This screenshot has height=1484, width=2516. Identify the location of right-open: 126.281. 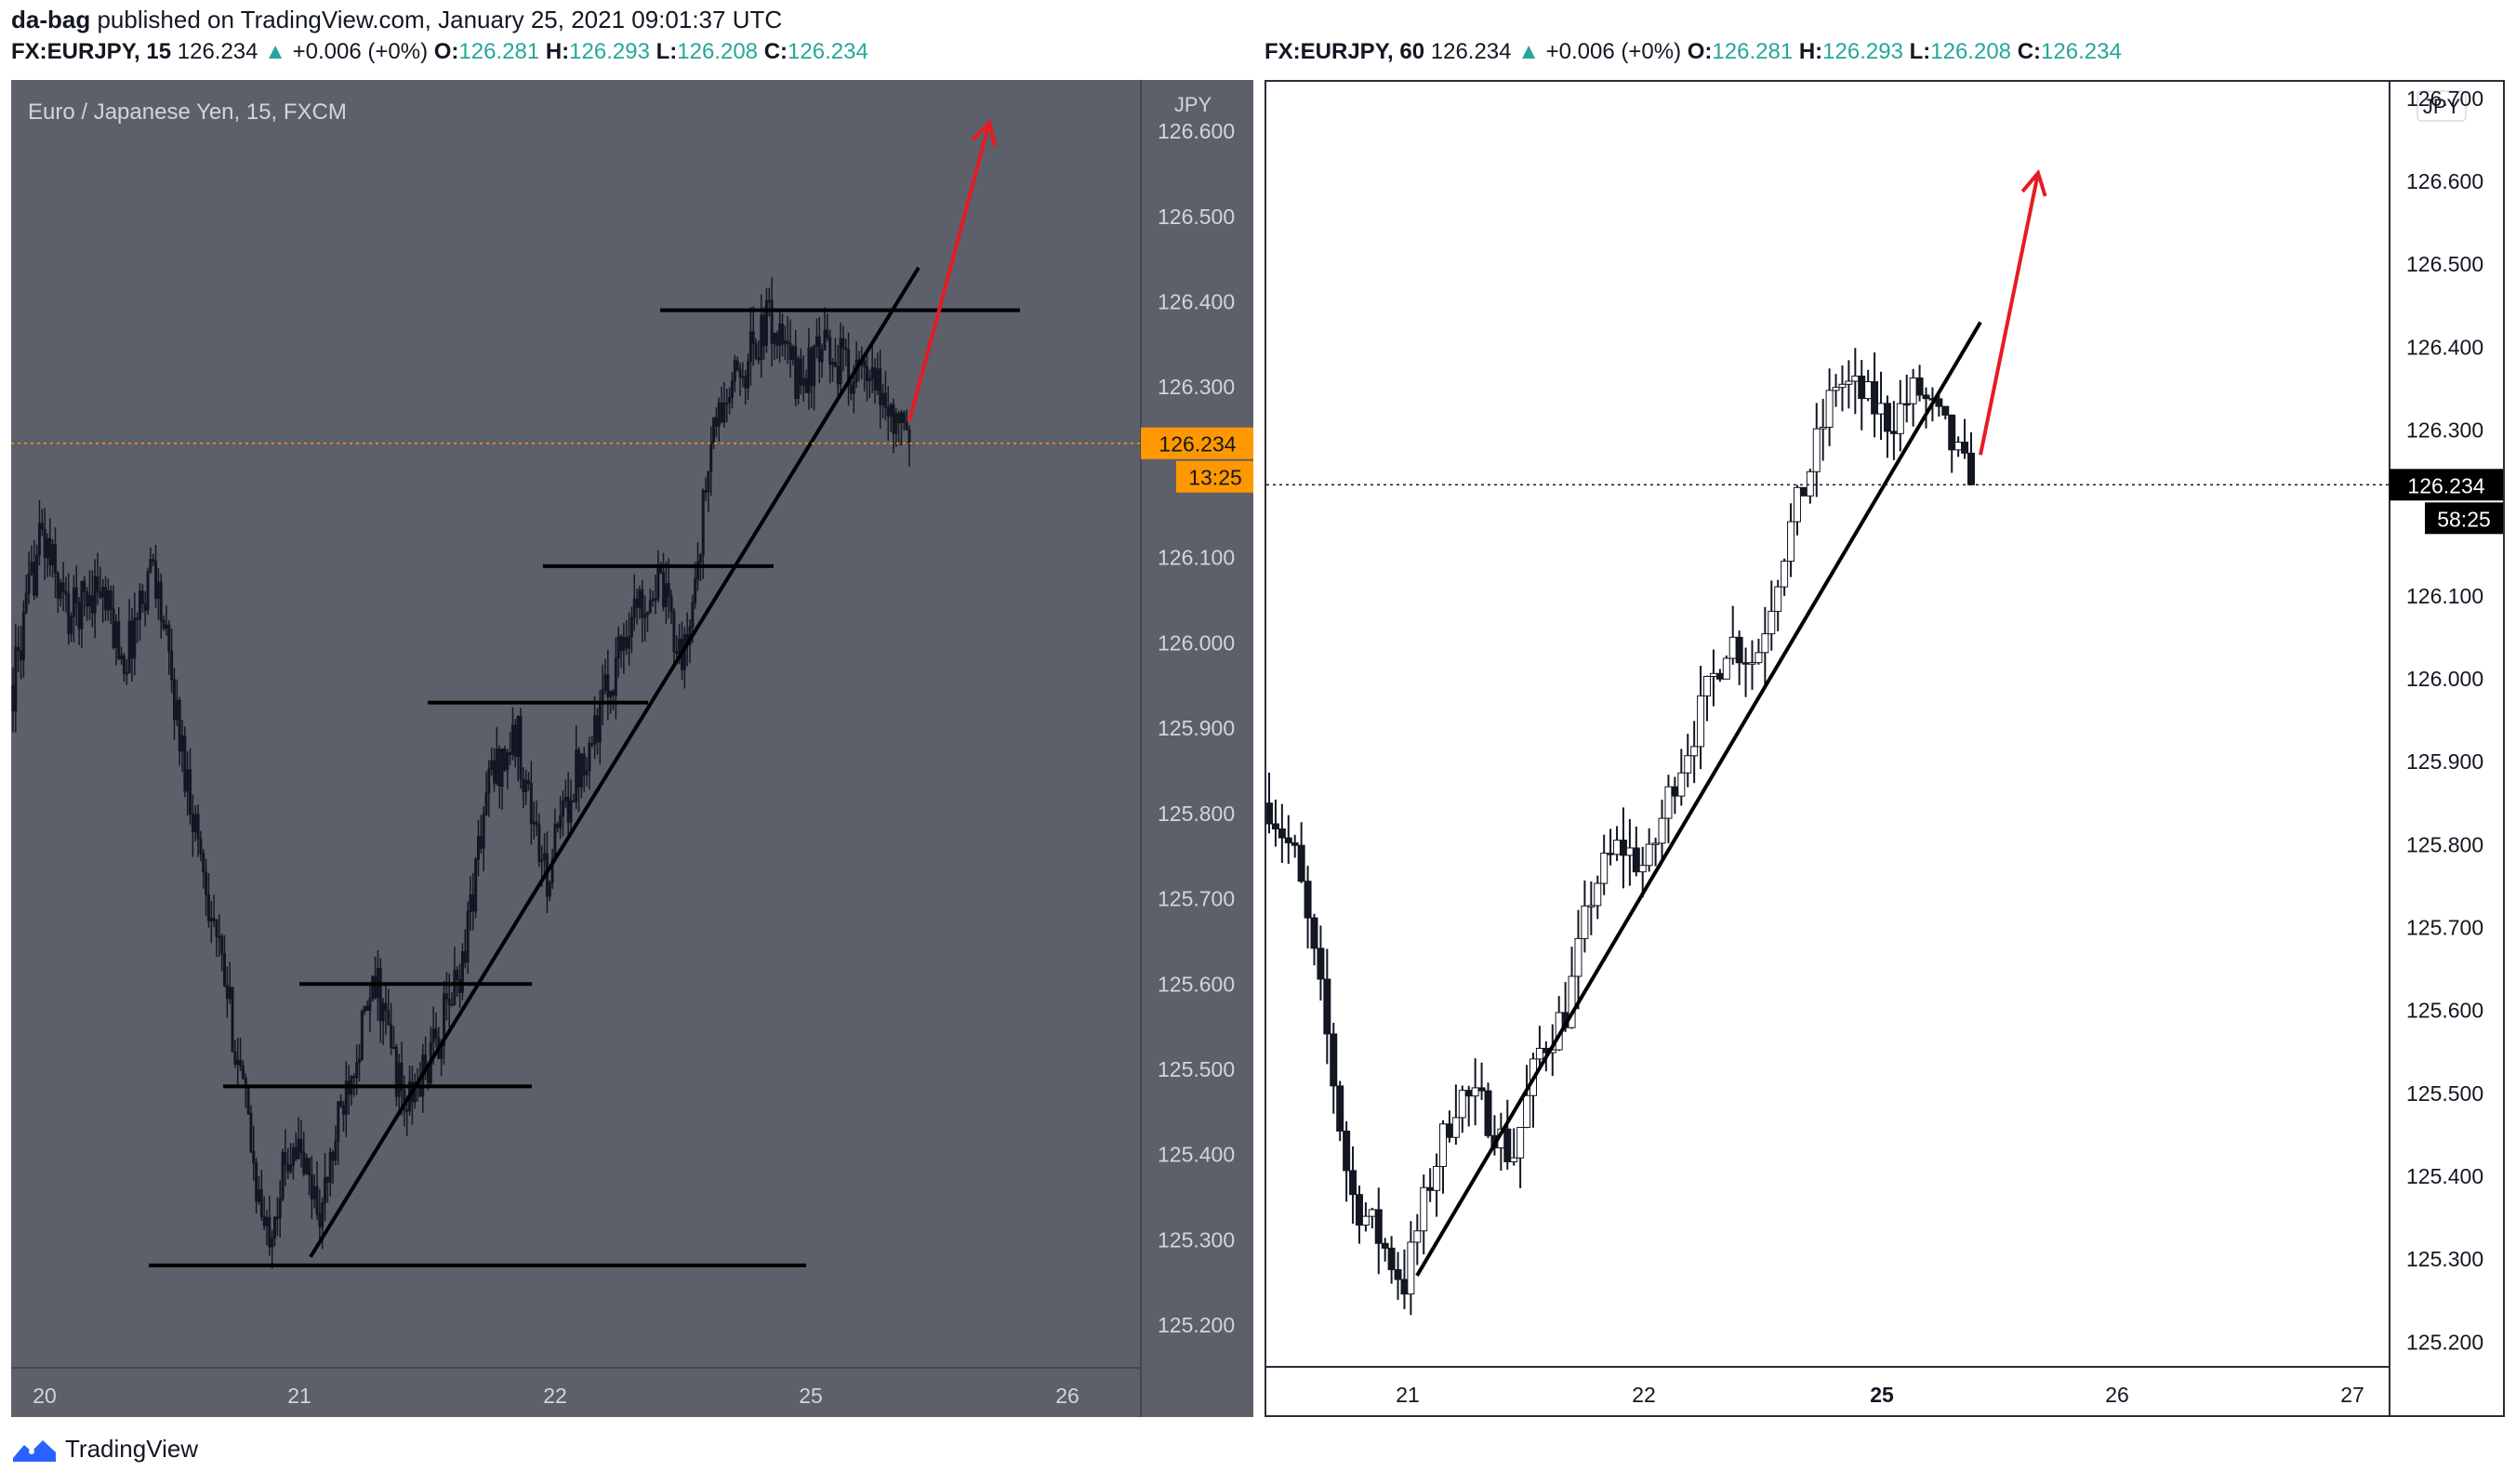
(1753, 51).